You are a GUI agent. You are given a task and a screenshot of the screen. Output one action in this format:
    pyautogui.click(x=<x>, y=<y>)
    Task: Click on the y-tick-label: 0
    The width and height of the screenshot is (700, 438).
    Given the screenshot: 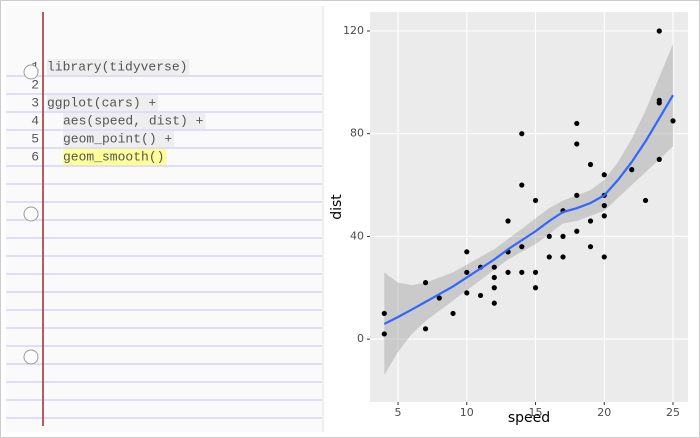 What is the action you would take?
    pyautogui.click(x=360, y=338)
    